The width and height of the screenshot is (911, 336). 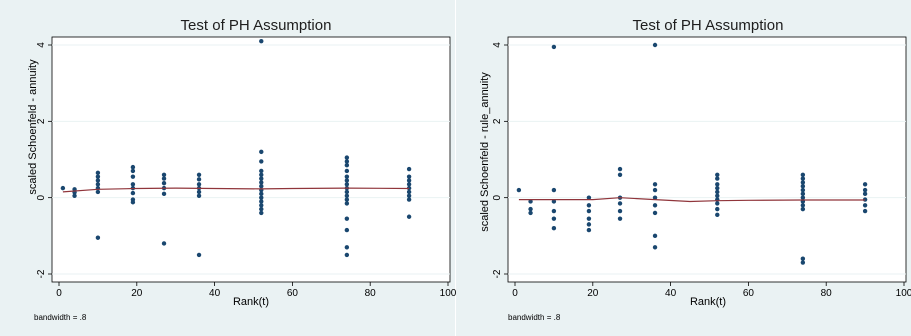 I want to click on y-tick-label: -2, so click(x=497, y=273).